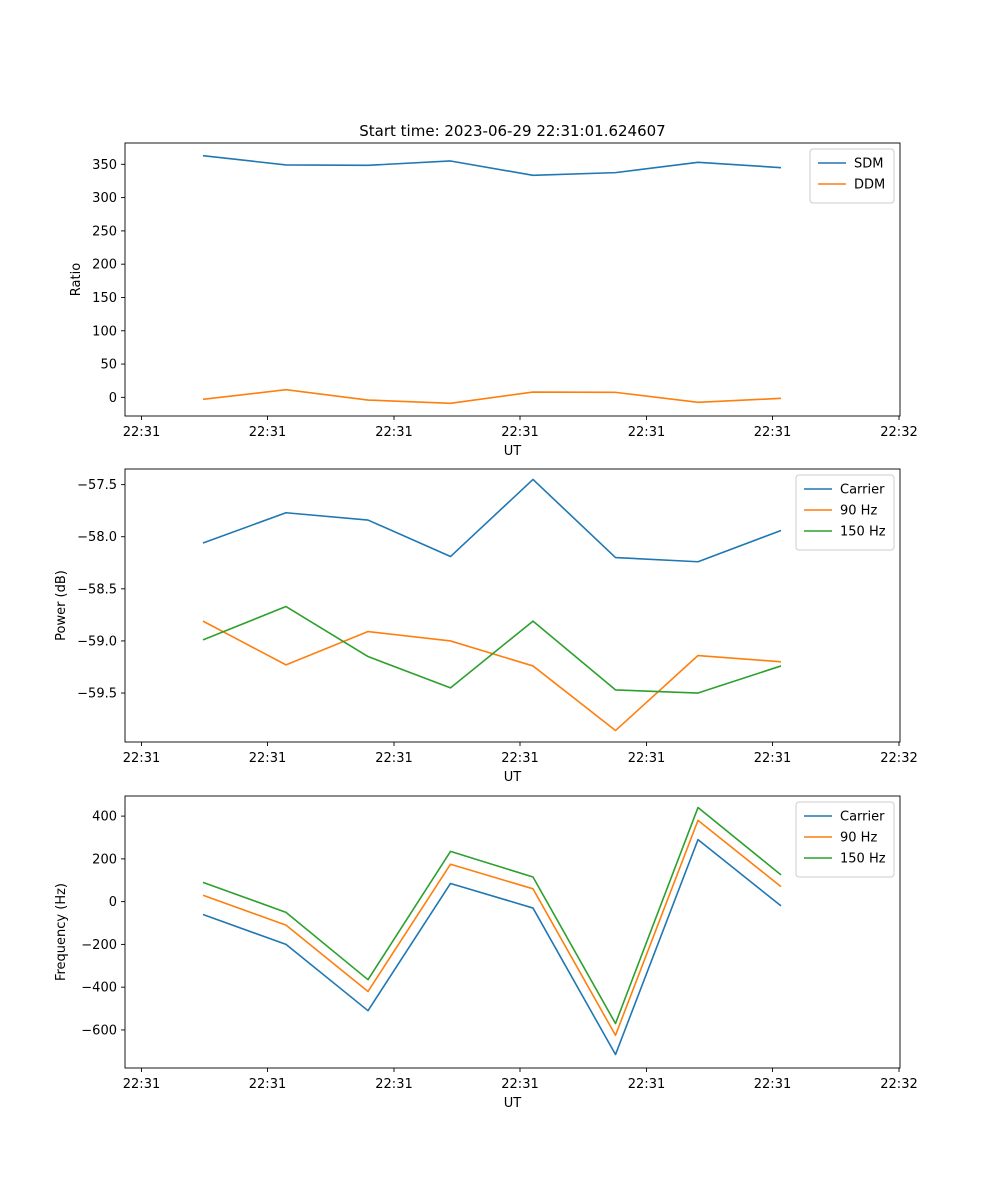 This screenshot has height=1200, width=1000. I want to click on y-axis-label: Ratio, so click(76, 279).